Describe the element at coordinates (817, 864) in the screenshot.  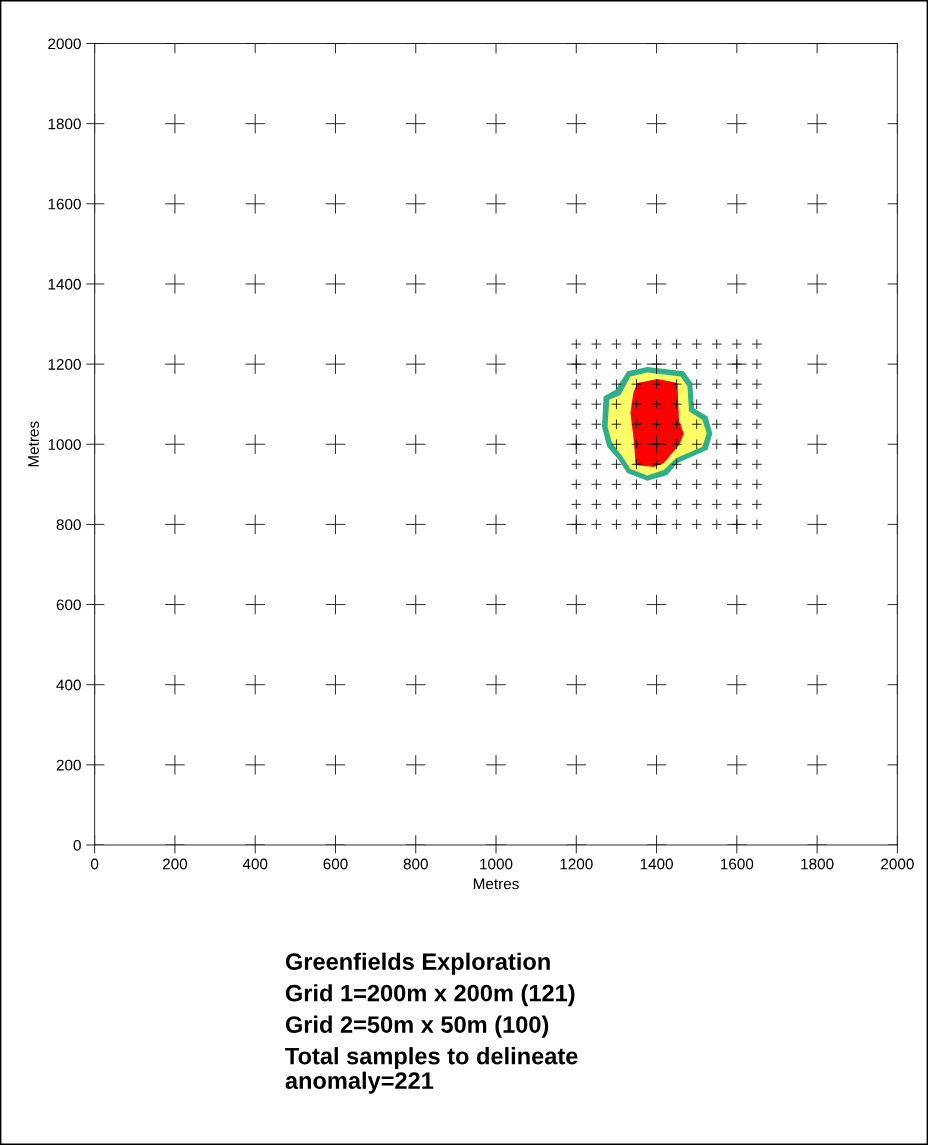
I see `x-tick-label: 1800` at that location.